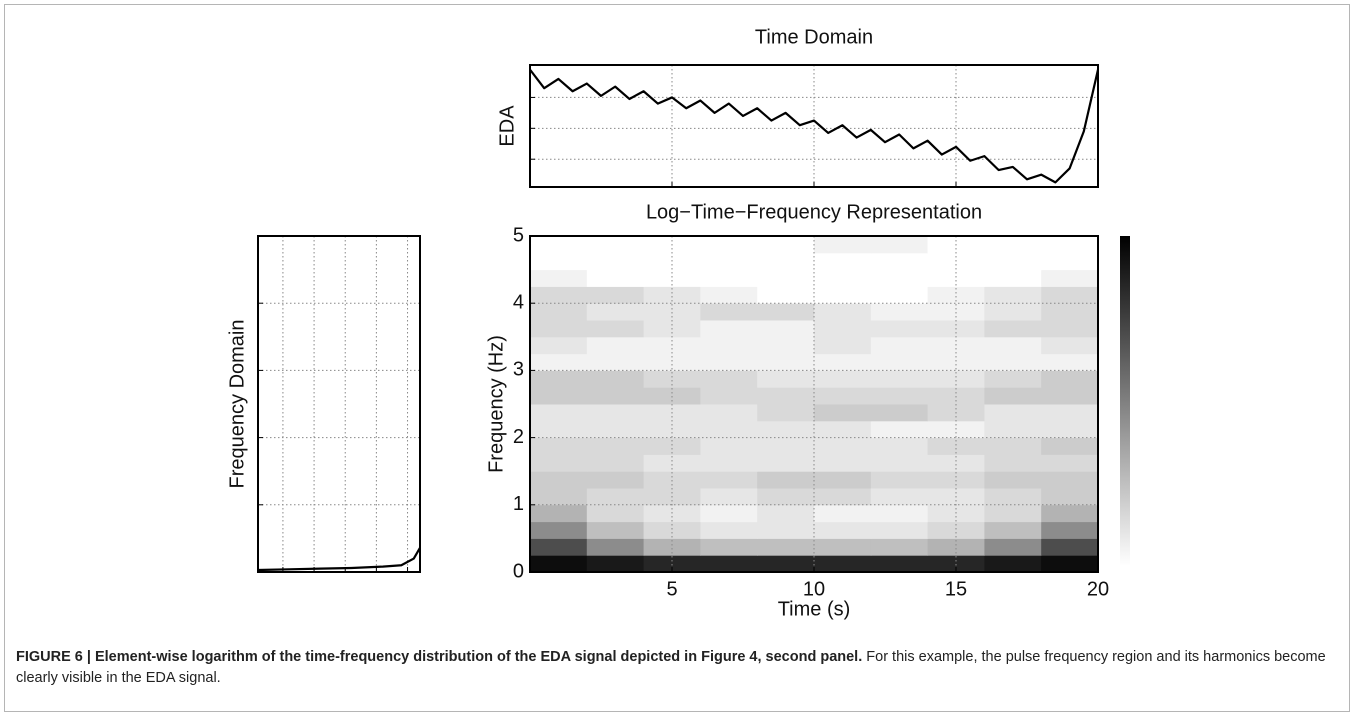 This screenshot has height=720, width=1356. I want to click on y-tick-label: 5, so click(518, 235).